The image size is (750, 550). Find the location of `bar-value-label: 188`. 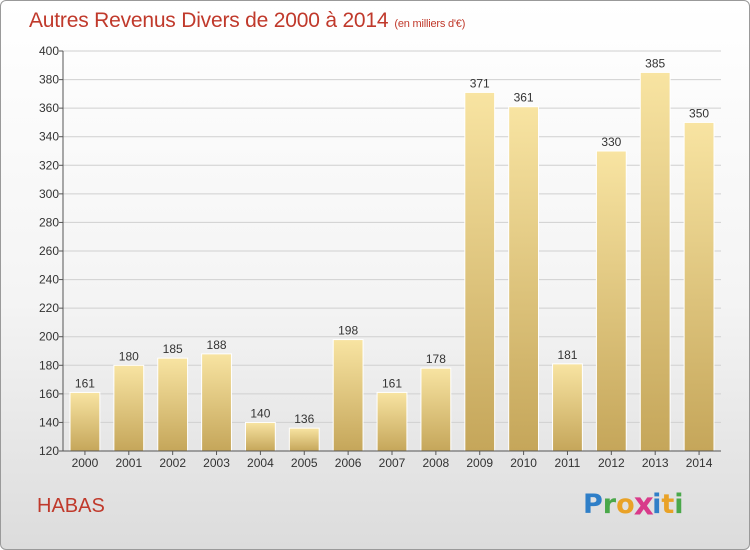

bar-value-label: 188 is located at coordinates (217, 345).